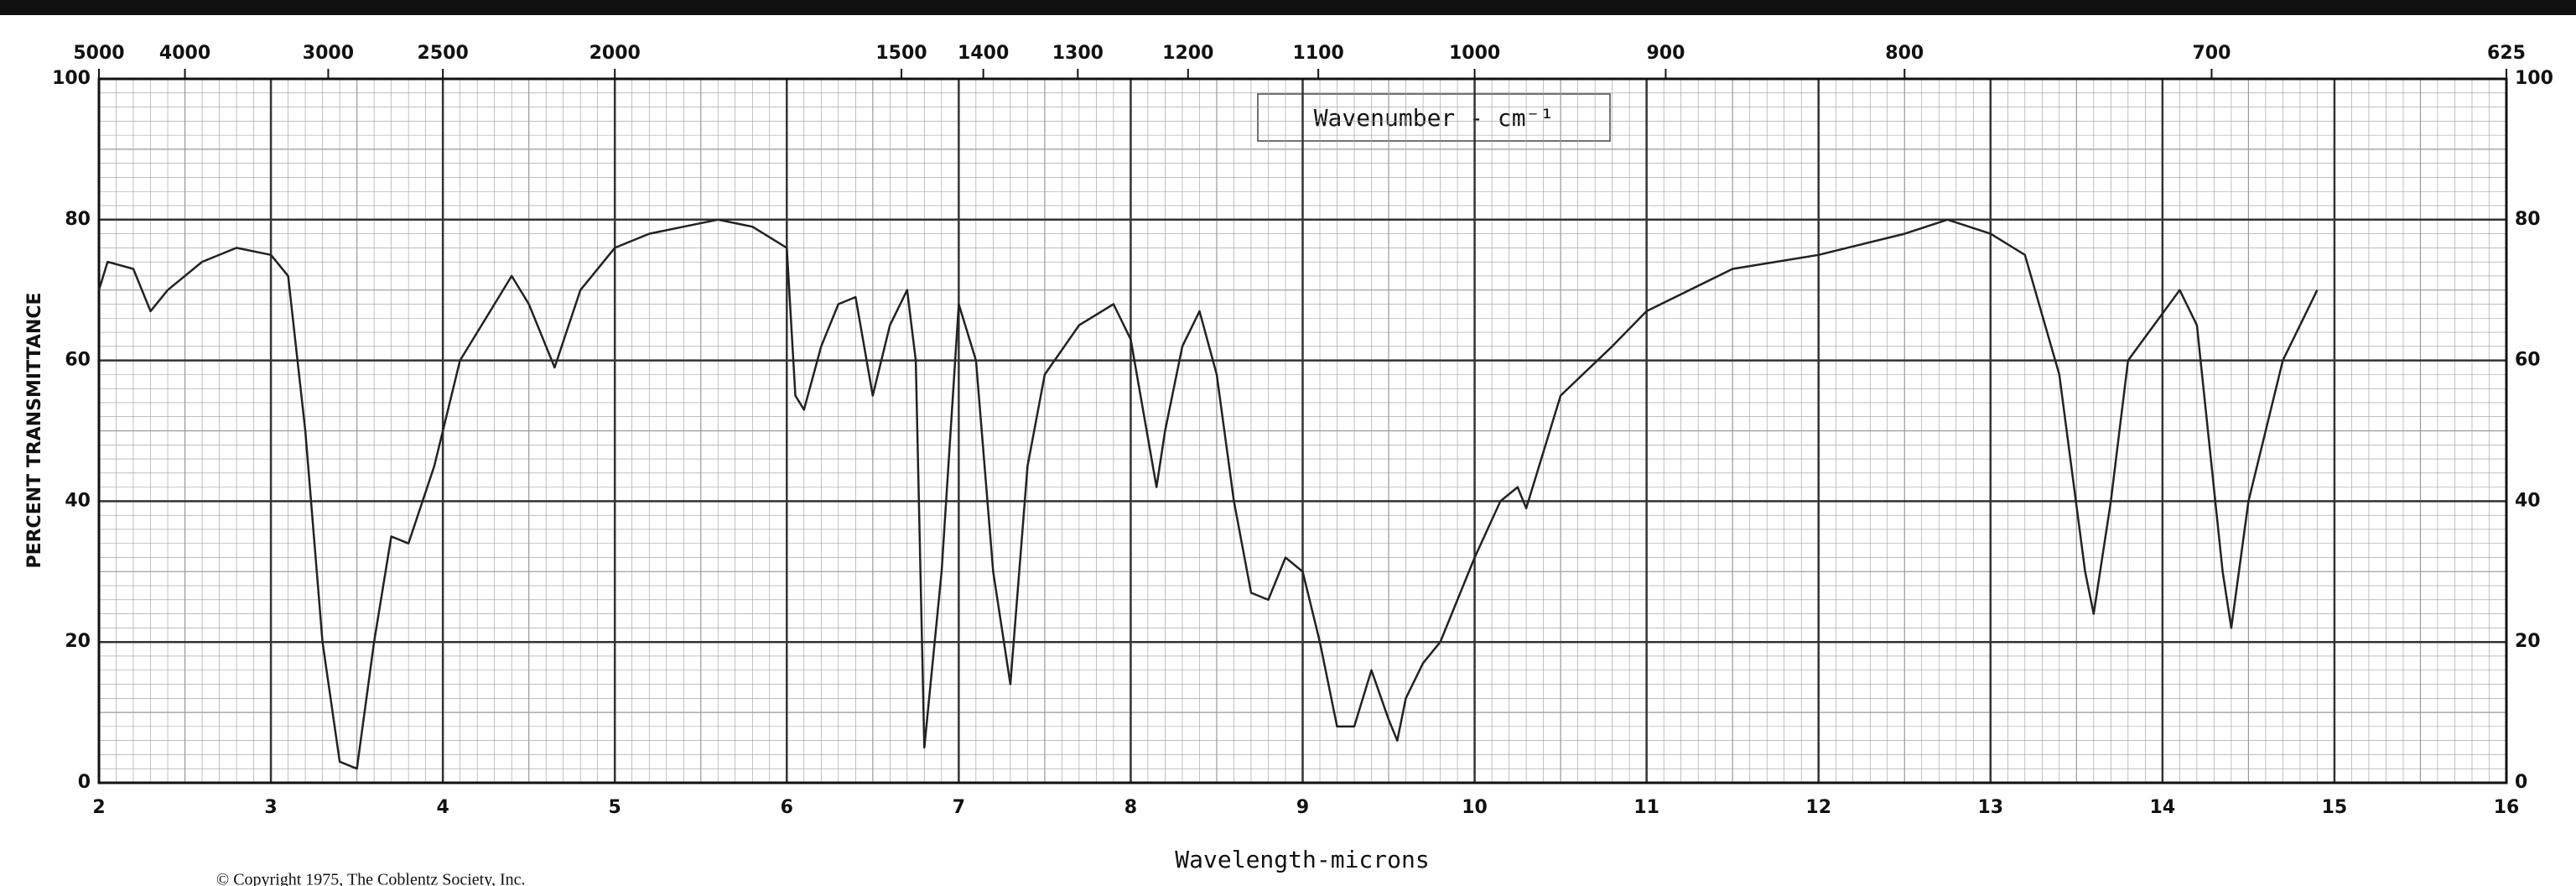 The height and width of the screenshot is (886, 2576). What do you see at coordinates (270, 807) in the screenshot?
I see `x-tick-label: 3` at bounding box center [270, 807].